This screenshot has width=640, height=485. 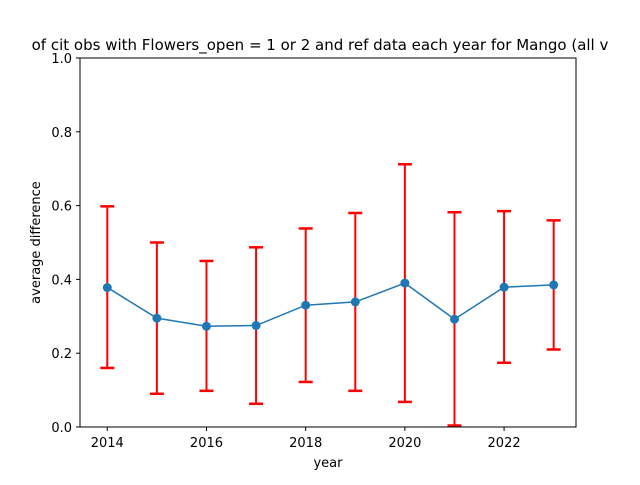 What do you see at coordinates (206, 443) in the screenshot?
I see `x-tick-label: 2016` at bounding box center [206, 443].